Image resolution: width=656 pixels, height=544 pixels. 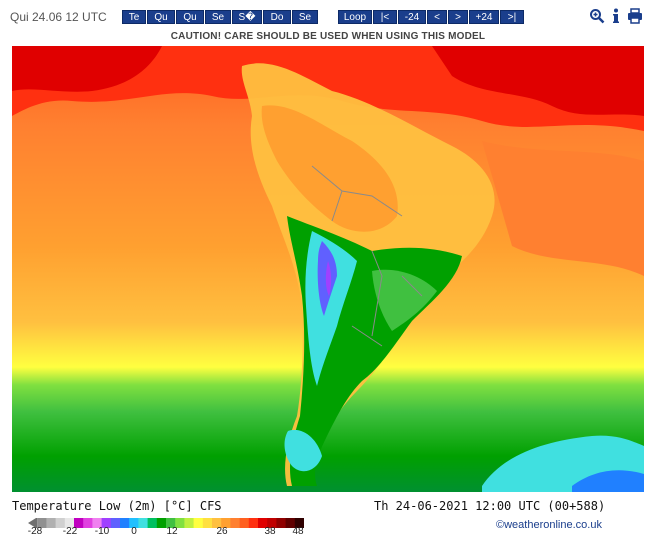 I want to click on first-frame-button: |<, so click(x=385, y=17).